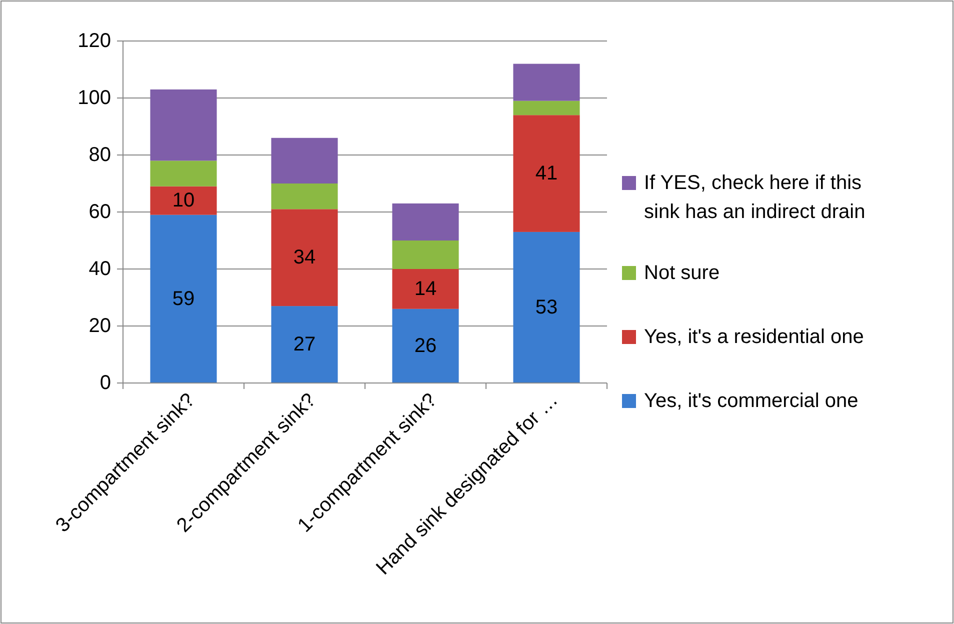 Image resolution: width=954 pixels, height=624 pixels. What do you see at coordinates (105, 383) in the screenshot?
I see `y-tick-label: 0` at bounding box center [105, 383].